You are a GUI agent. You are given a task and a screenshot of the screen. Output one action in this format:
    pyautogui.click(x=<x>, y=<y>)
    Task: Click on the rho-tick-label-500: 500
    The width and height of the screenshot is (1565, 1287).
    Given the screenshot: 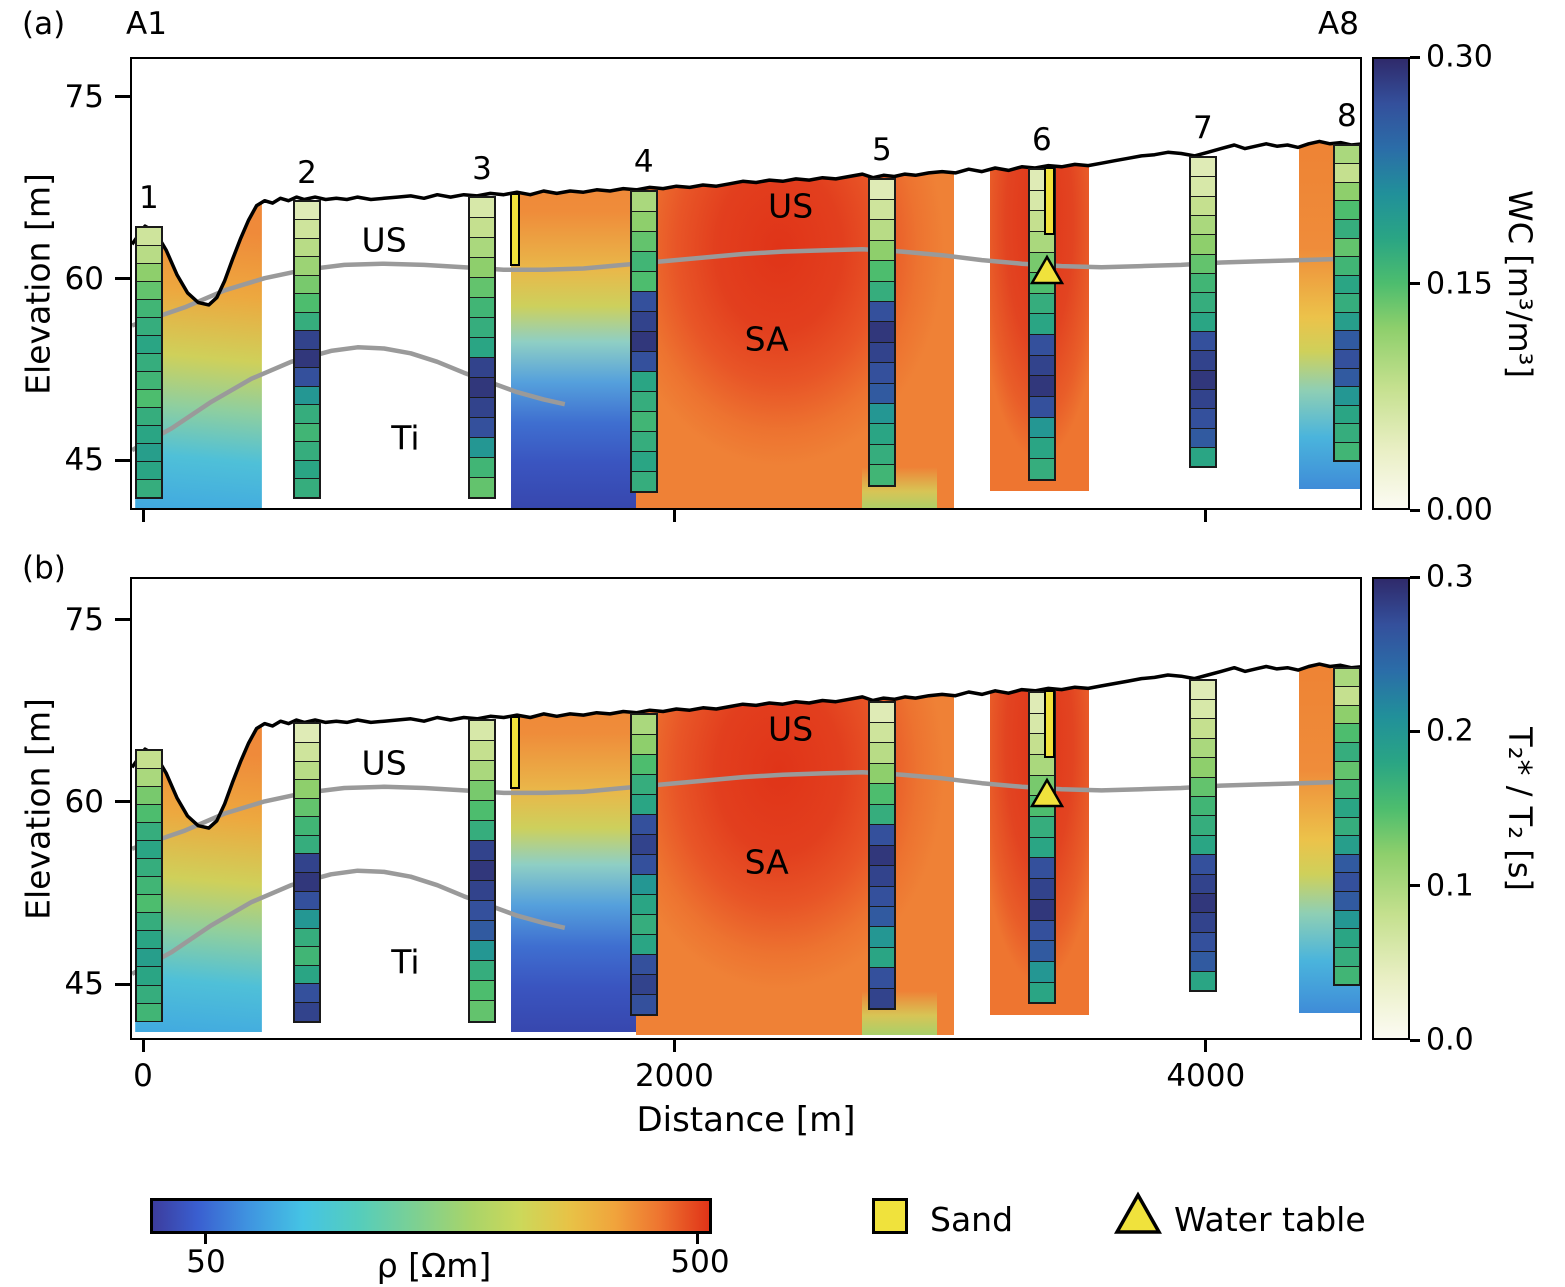 What is the action you would take?
    pyautogui.click(x=700, y=1262)
    